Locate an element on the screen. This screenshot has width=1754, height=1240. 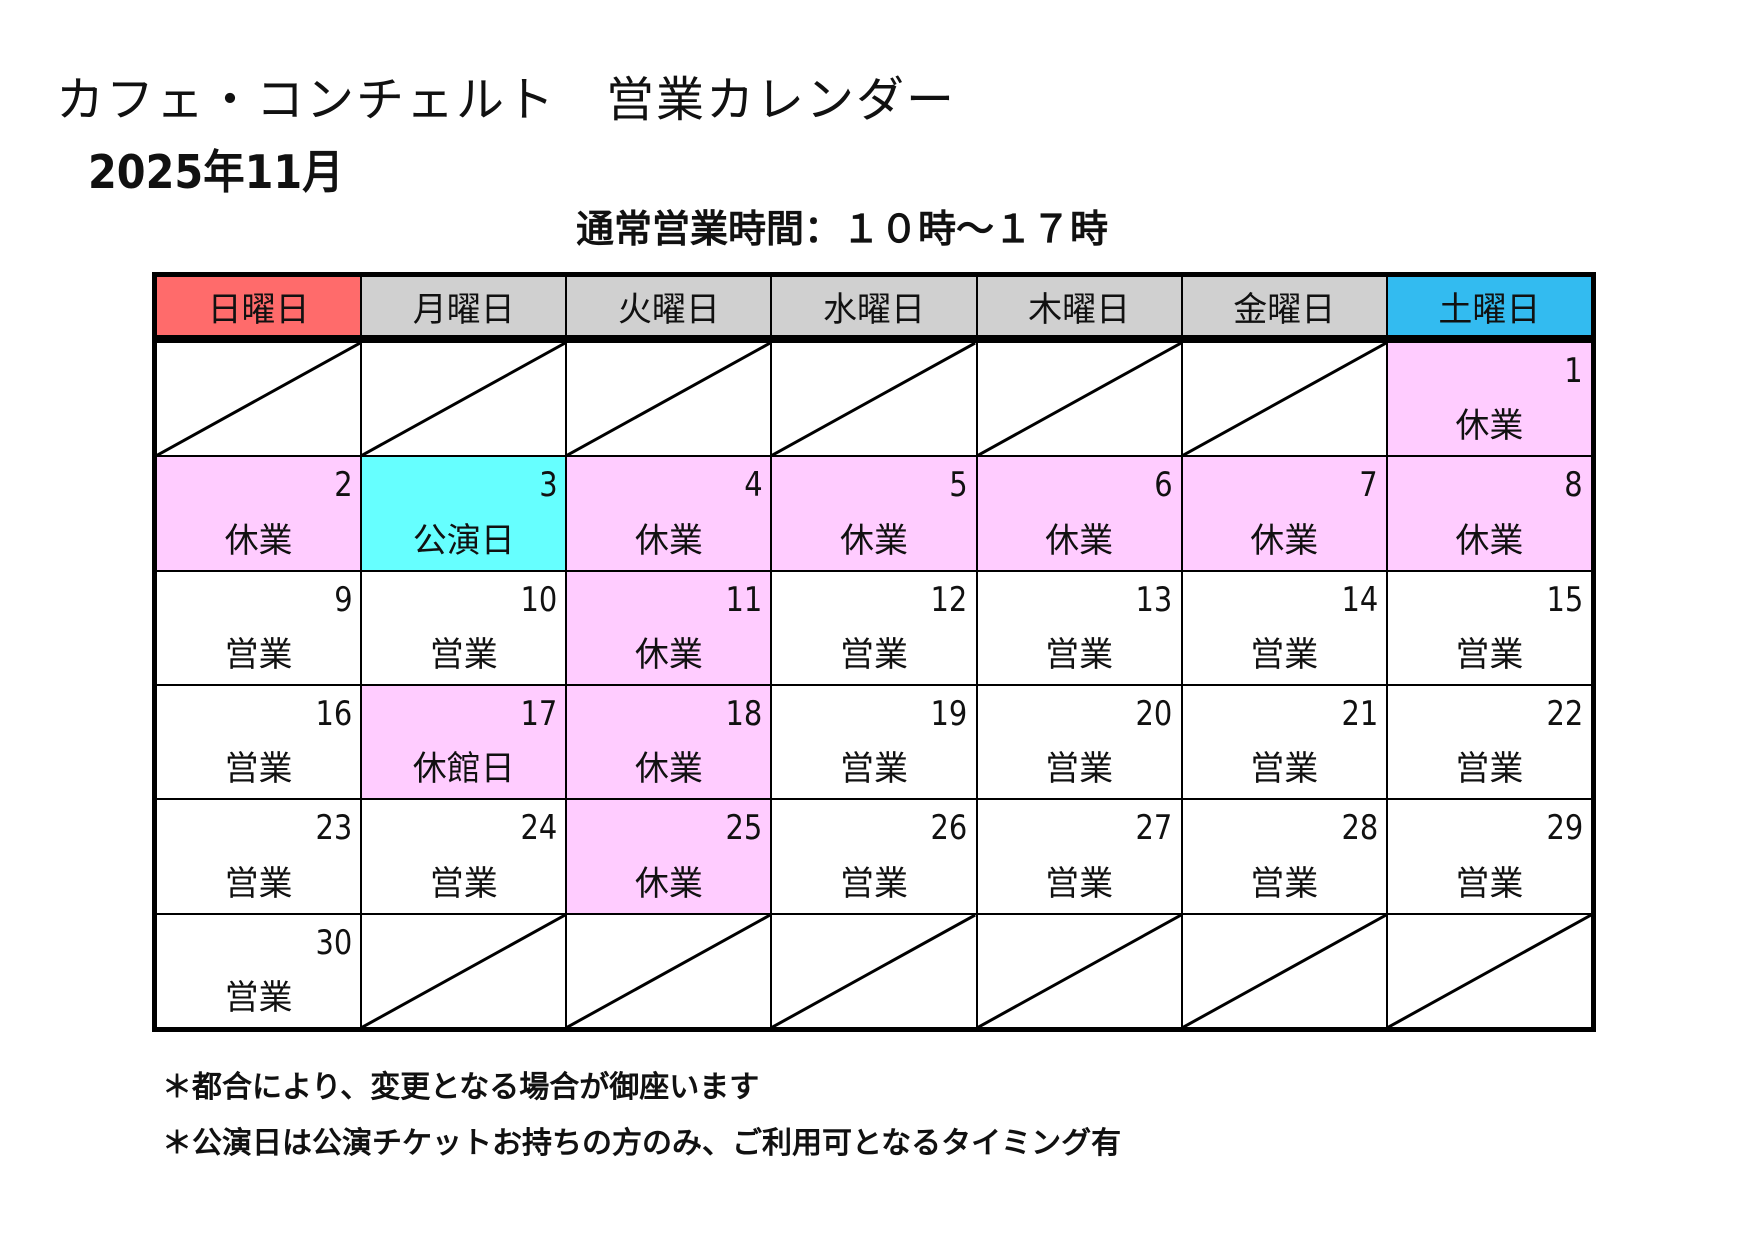
day-status: 公演日 is located at coordinates (463, 540).